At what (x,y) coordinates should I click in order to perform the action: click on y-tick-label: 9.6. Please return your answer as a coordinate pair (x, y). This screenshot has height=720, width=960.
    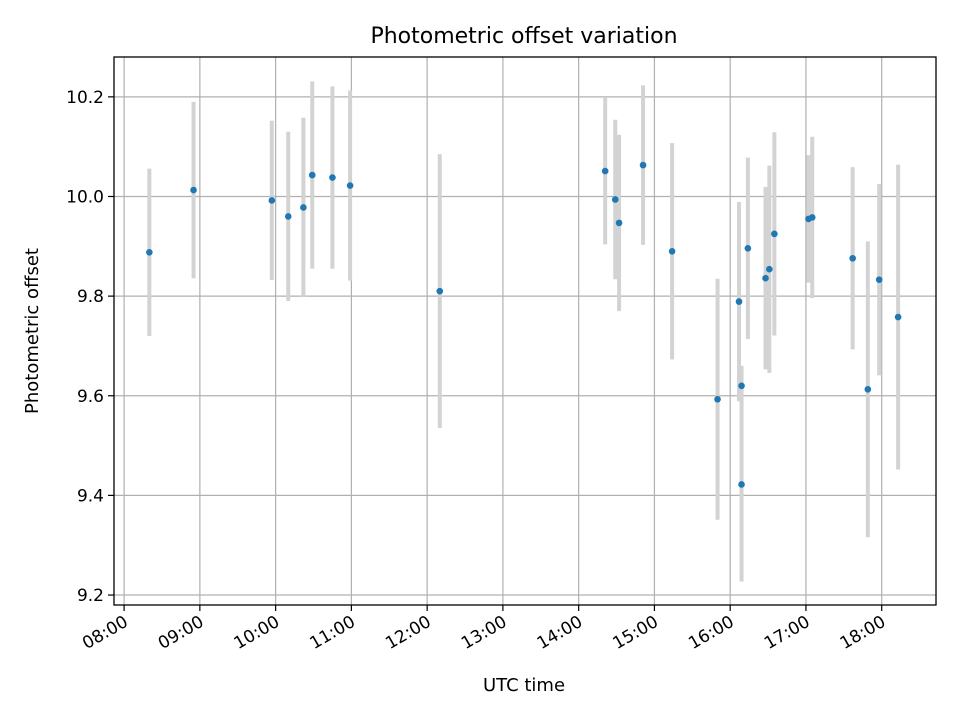
    Looking at the image, I should click on (90, 397).